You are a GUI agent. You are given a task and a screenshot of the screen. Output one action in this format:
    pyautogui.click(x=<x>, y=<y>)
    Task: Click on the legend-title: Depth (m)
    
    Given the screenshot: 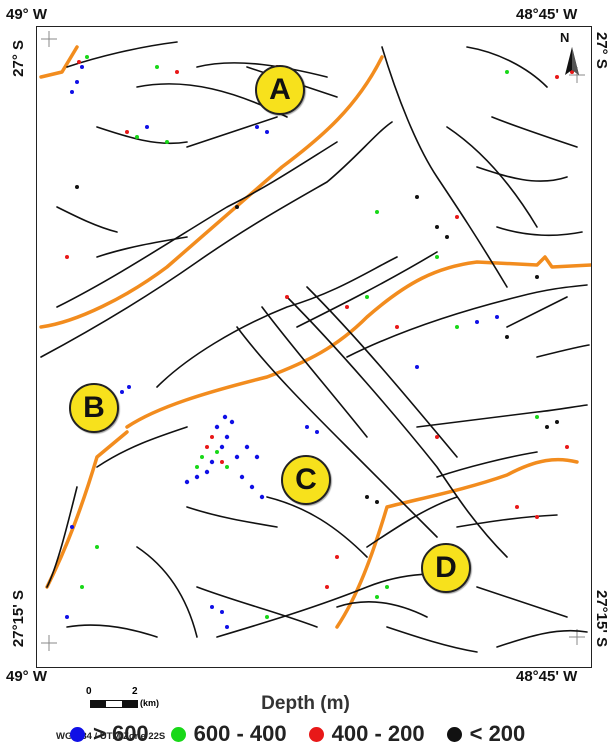 What is the action you would take?
    pyautogui.click(x=305, y=703)
    